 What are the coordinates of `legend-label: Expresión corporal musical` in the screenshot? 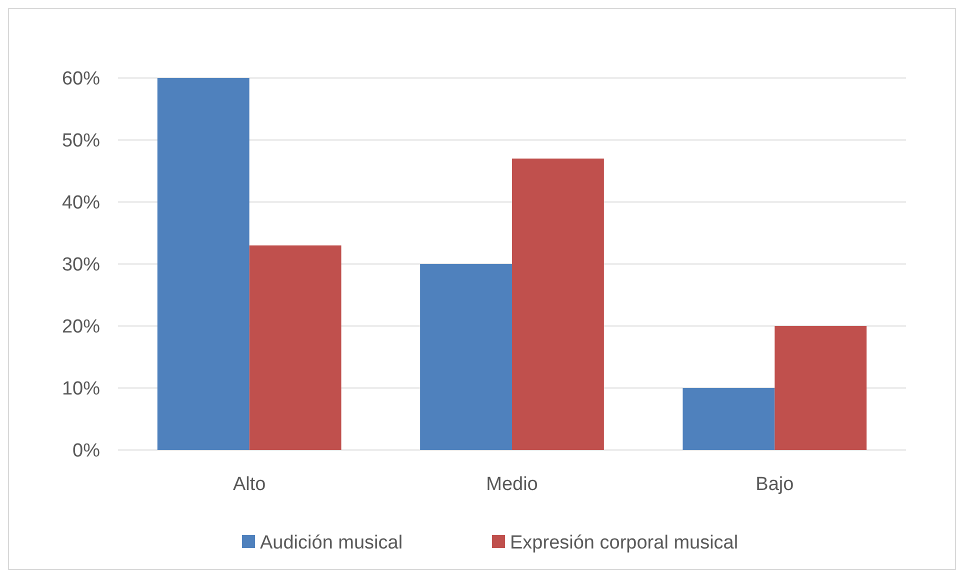 It's located at (624, 543).